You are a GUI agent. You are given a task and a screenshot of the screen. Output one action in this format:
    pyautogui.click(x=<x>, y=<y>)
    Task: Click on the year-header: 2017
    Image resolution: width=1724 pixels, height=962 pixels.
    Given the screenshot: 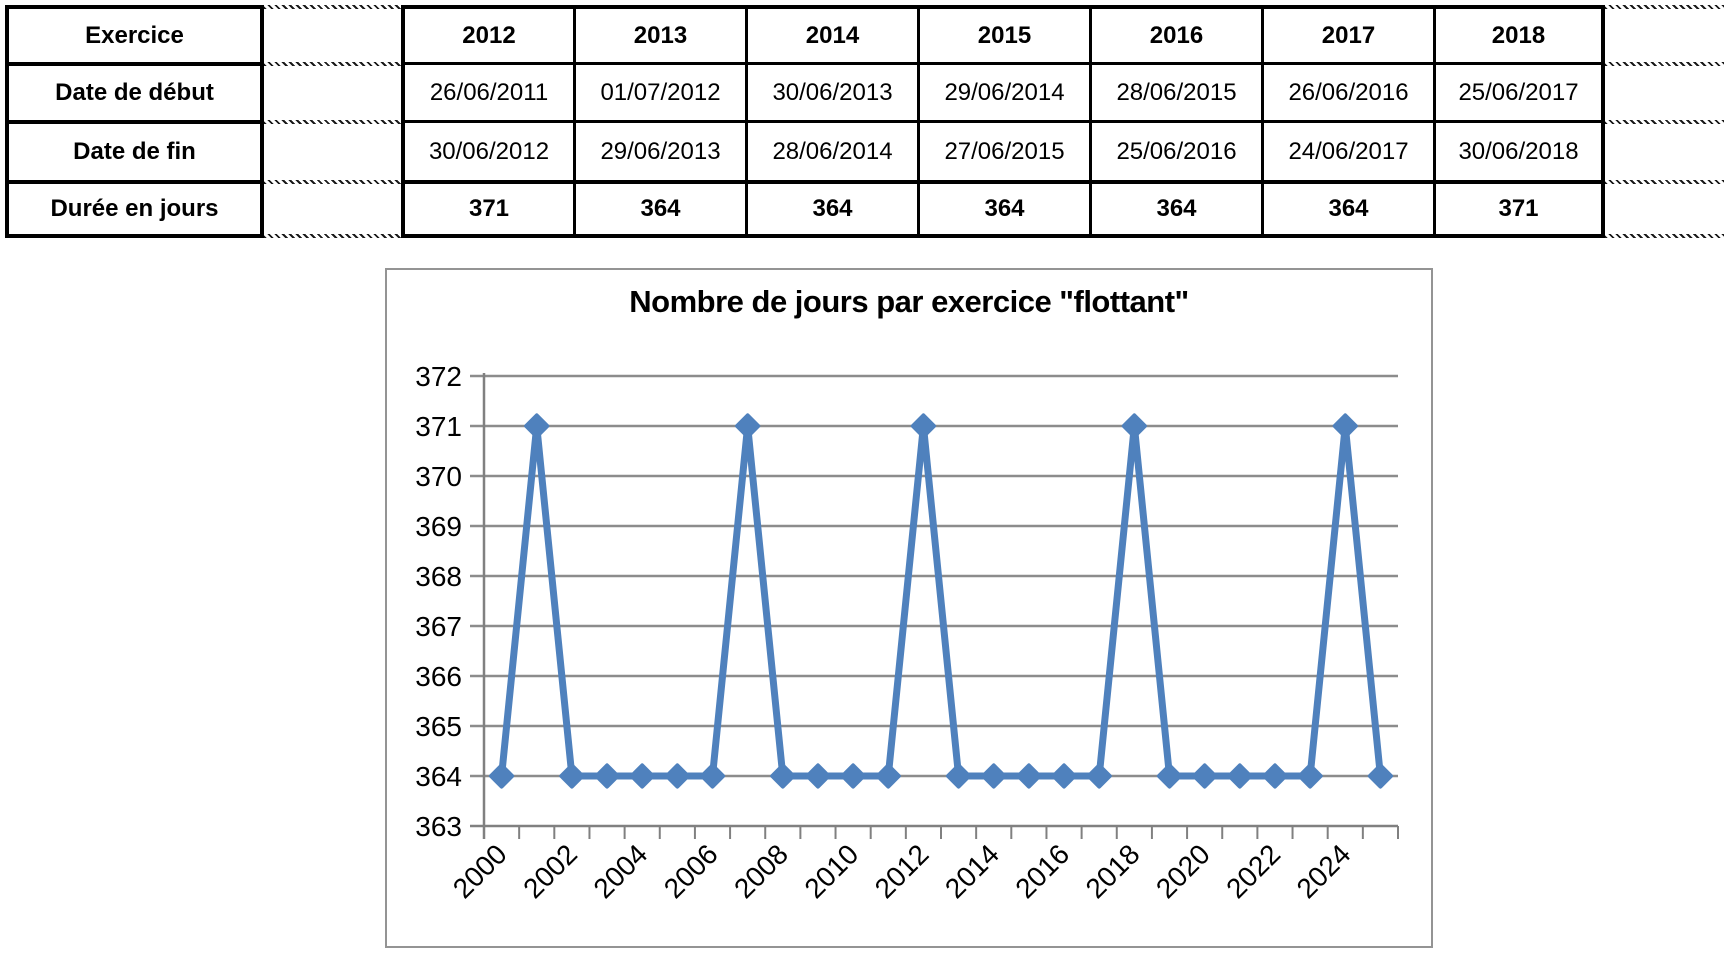 What is the action you would take?
    pyautogui.click(x=1347, y=33)
    